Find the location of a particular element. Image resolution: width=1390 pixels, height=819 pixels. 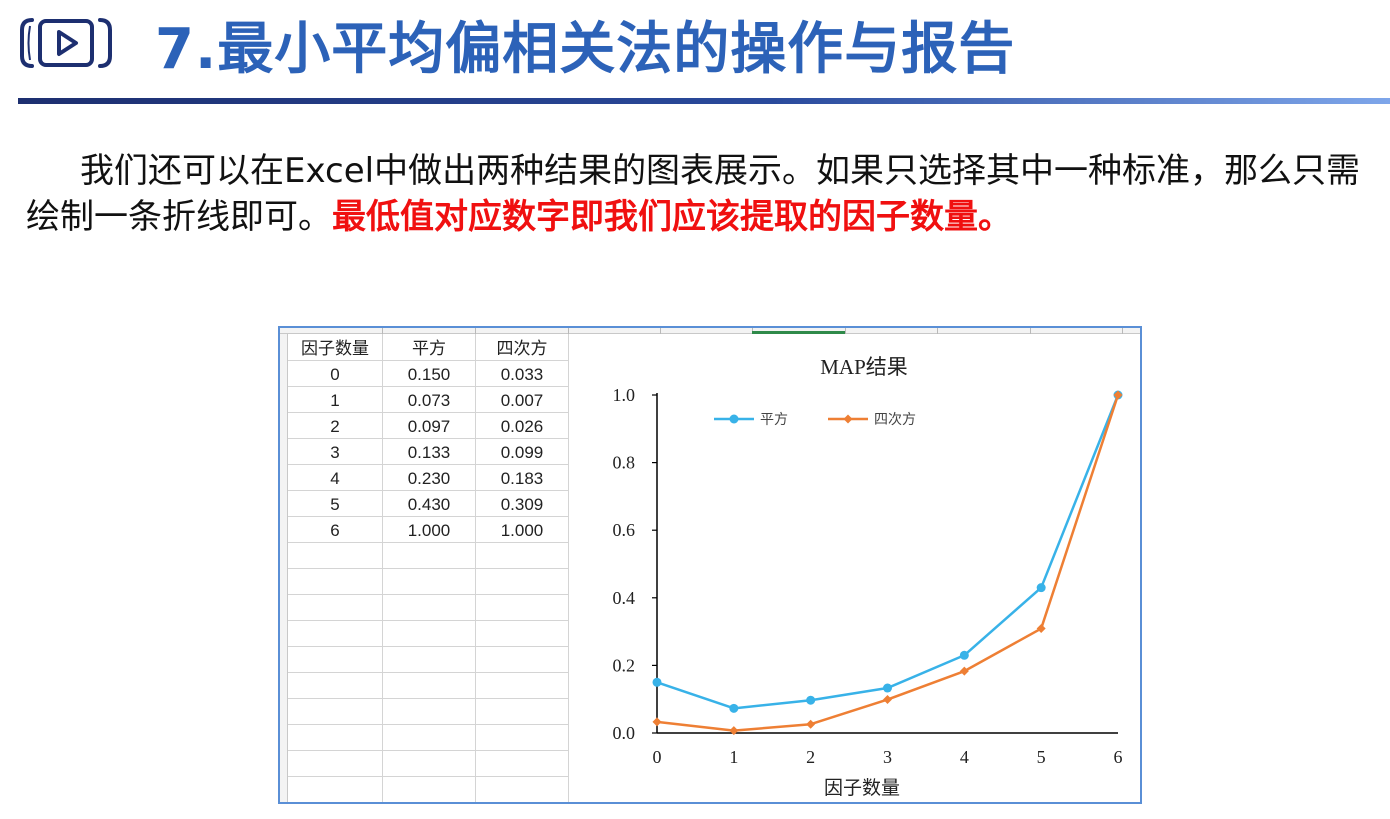

title-divider is located at coordinates (704, 101).